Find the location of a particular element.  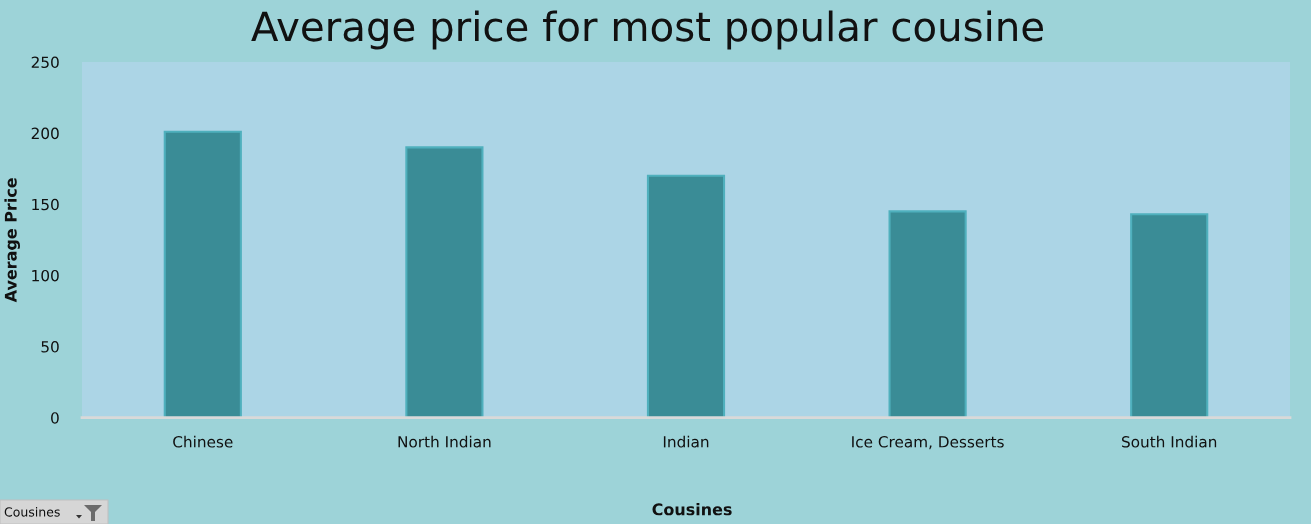

x-tick-label: Indian is located at coordinates (686, 441).